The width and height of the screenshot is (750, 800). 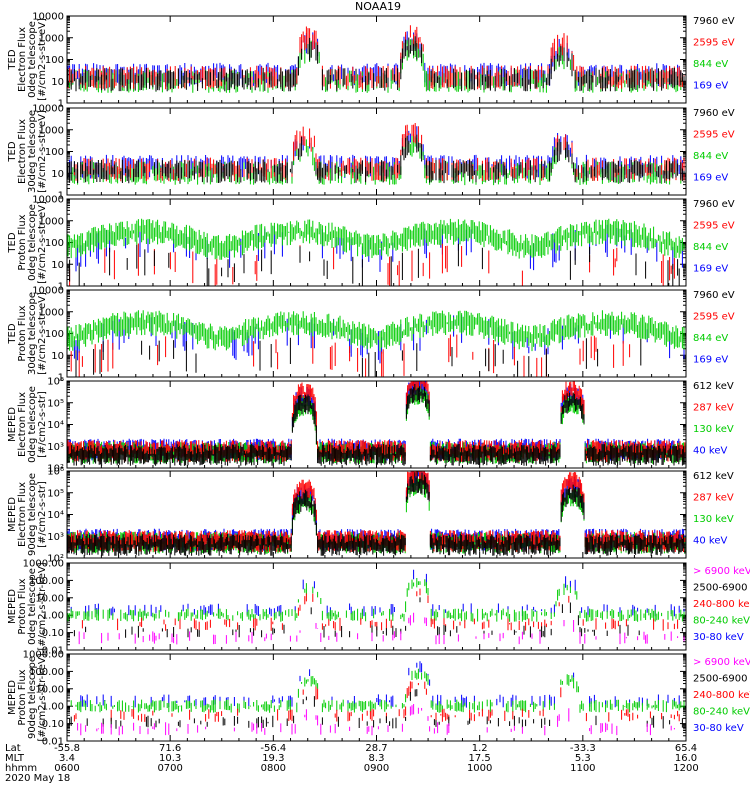 What do you see at coordinates (376, 748) in the screenshot?
I see `footer-lat-value: 28.7` at bounding box center [376, 748].